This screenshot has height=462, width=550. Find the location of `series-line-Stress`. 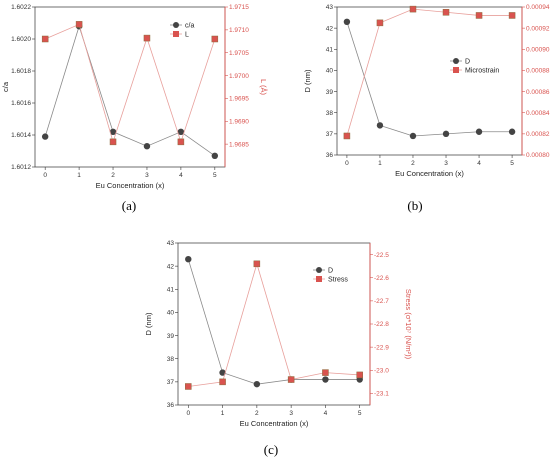

series-line-Stress is located at coordinates (274, 324).